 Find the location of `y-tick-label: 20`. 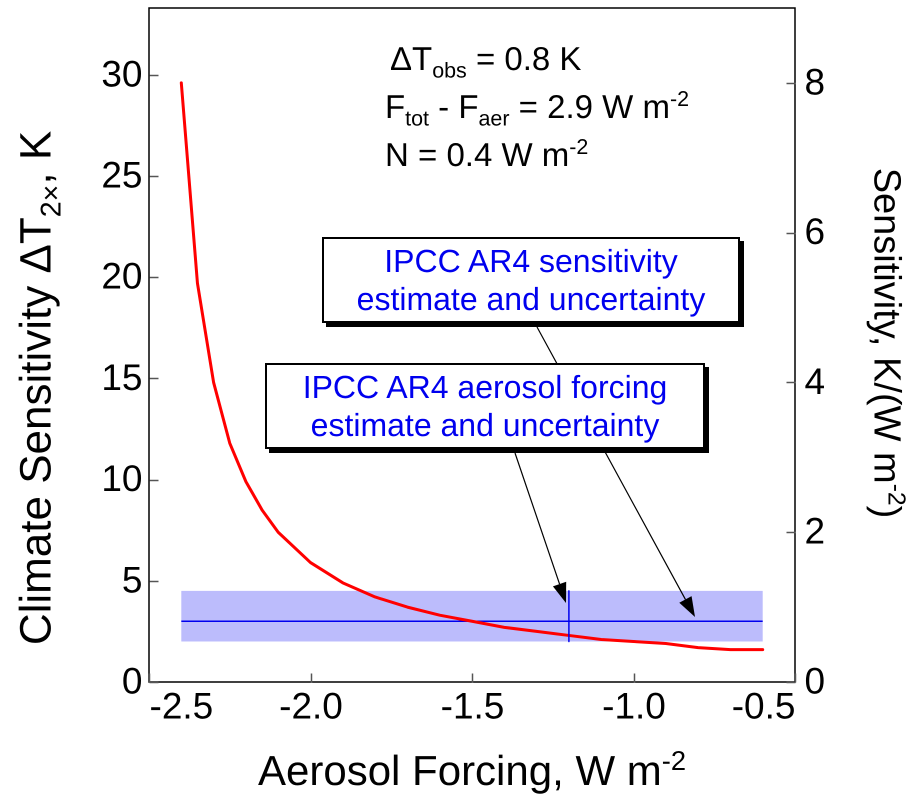

y-tick-label: 20 is located at coordinates (121, 276).